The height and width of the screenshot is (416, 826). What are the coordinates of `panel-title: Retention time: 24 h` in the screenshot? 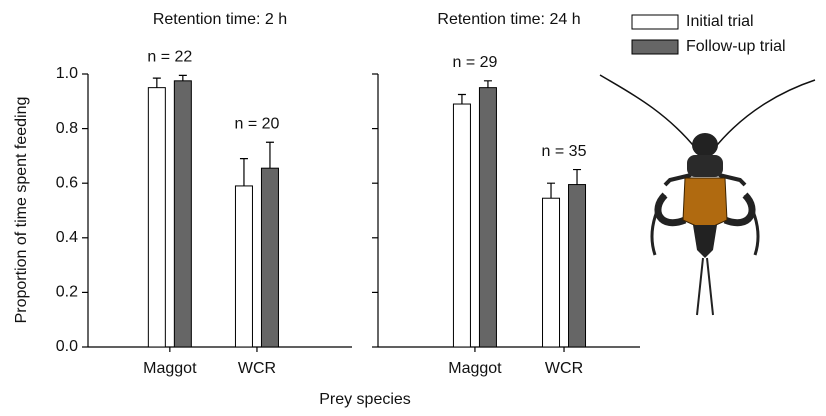 It's located at (508, 19).